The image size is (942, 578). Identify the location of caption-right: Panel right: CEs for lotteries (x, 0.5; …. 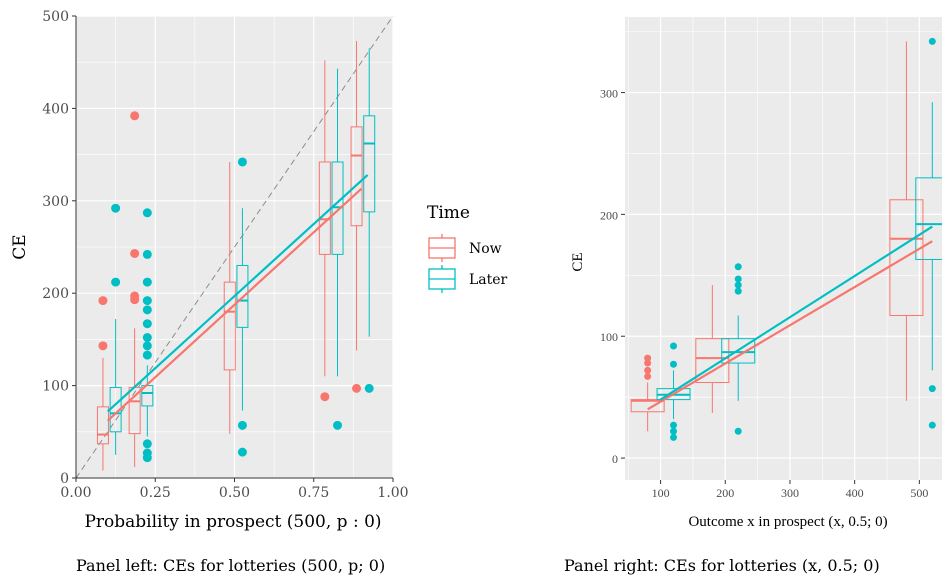
(722, 565).